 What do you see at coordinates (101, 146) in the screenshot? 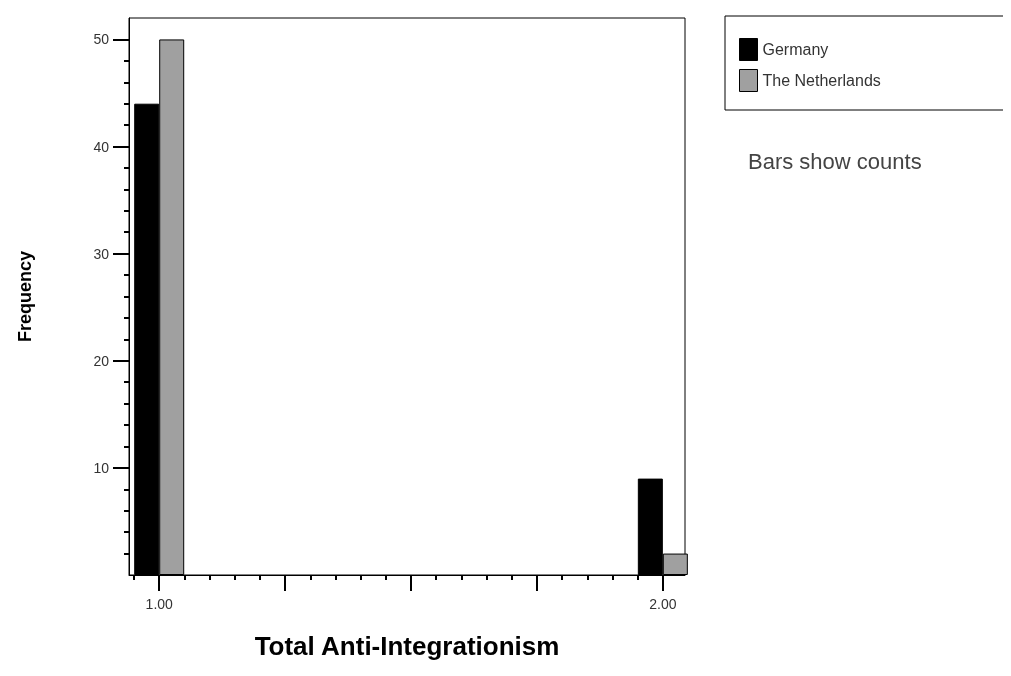
I see `y-tick-label: 40` at bounding box center [101, 146].